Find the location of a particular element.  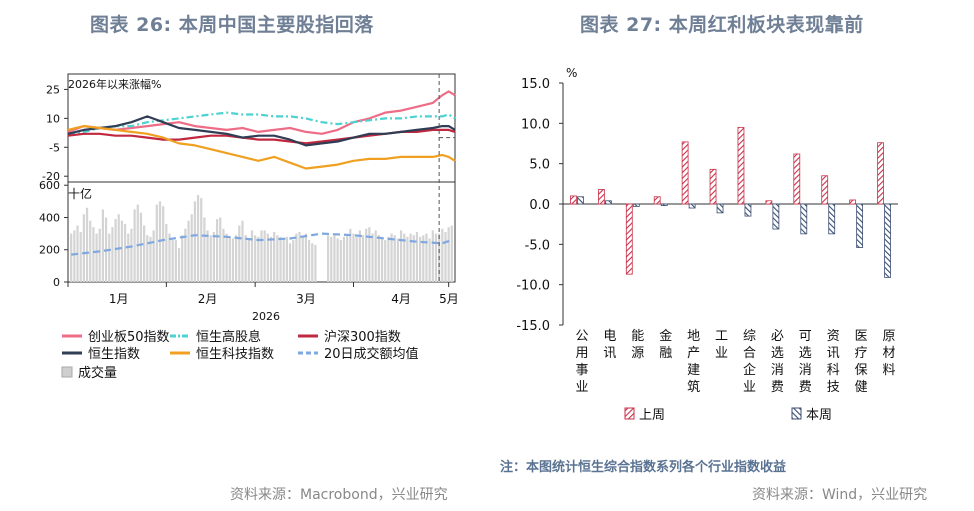

right-ytick-label: 15.0 is located at coordinates (535, 84).